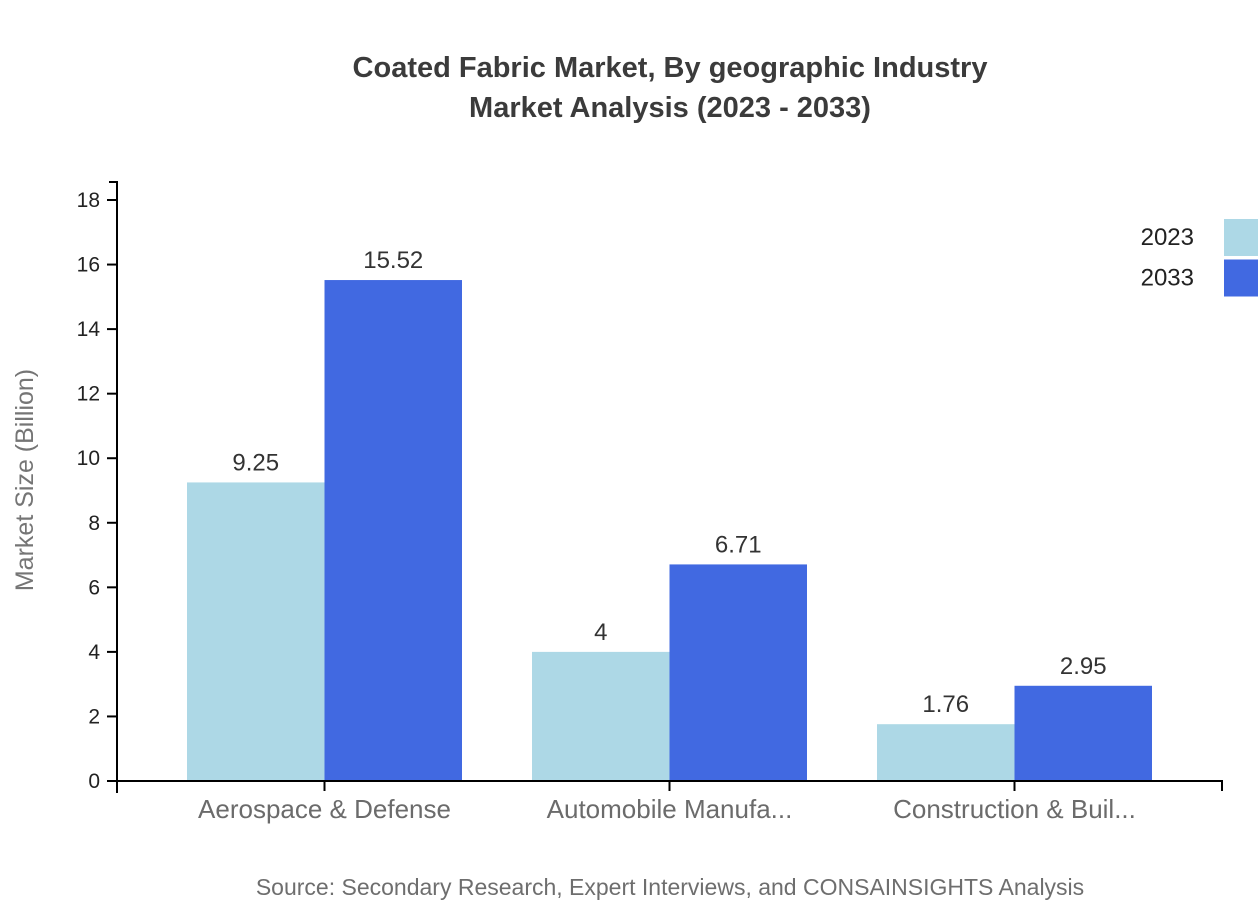  What do you see at coordinates (89, 329) in the screenshot?
I see `y-tick-label: 14` at bounding box center [89, 329].